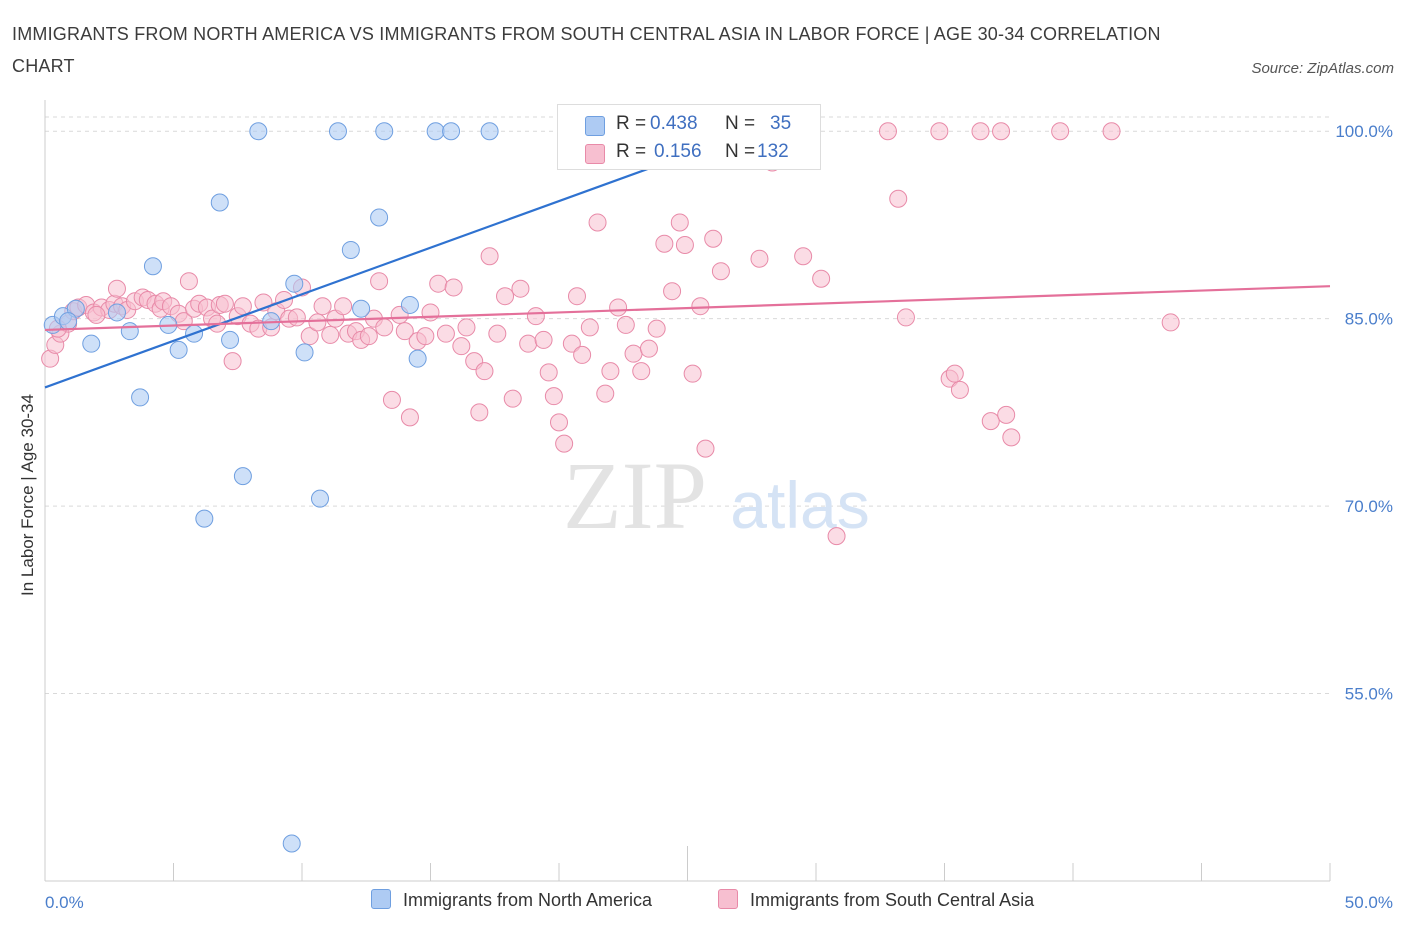  I want to click on trend-line-south-central-asia, so click(687, 308).